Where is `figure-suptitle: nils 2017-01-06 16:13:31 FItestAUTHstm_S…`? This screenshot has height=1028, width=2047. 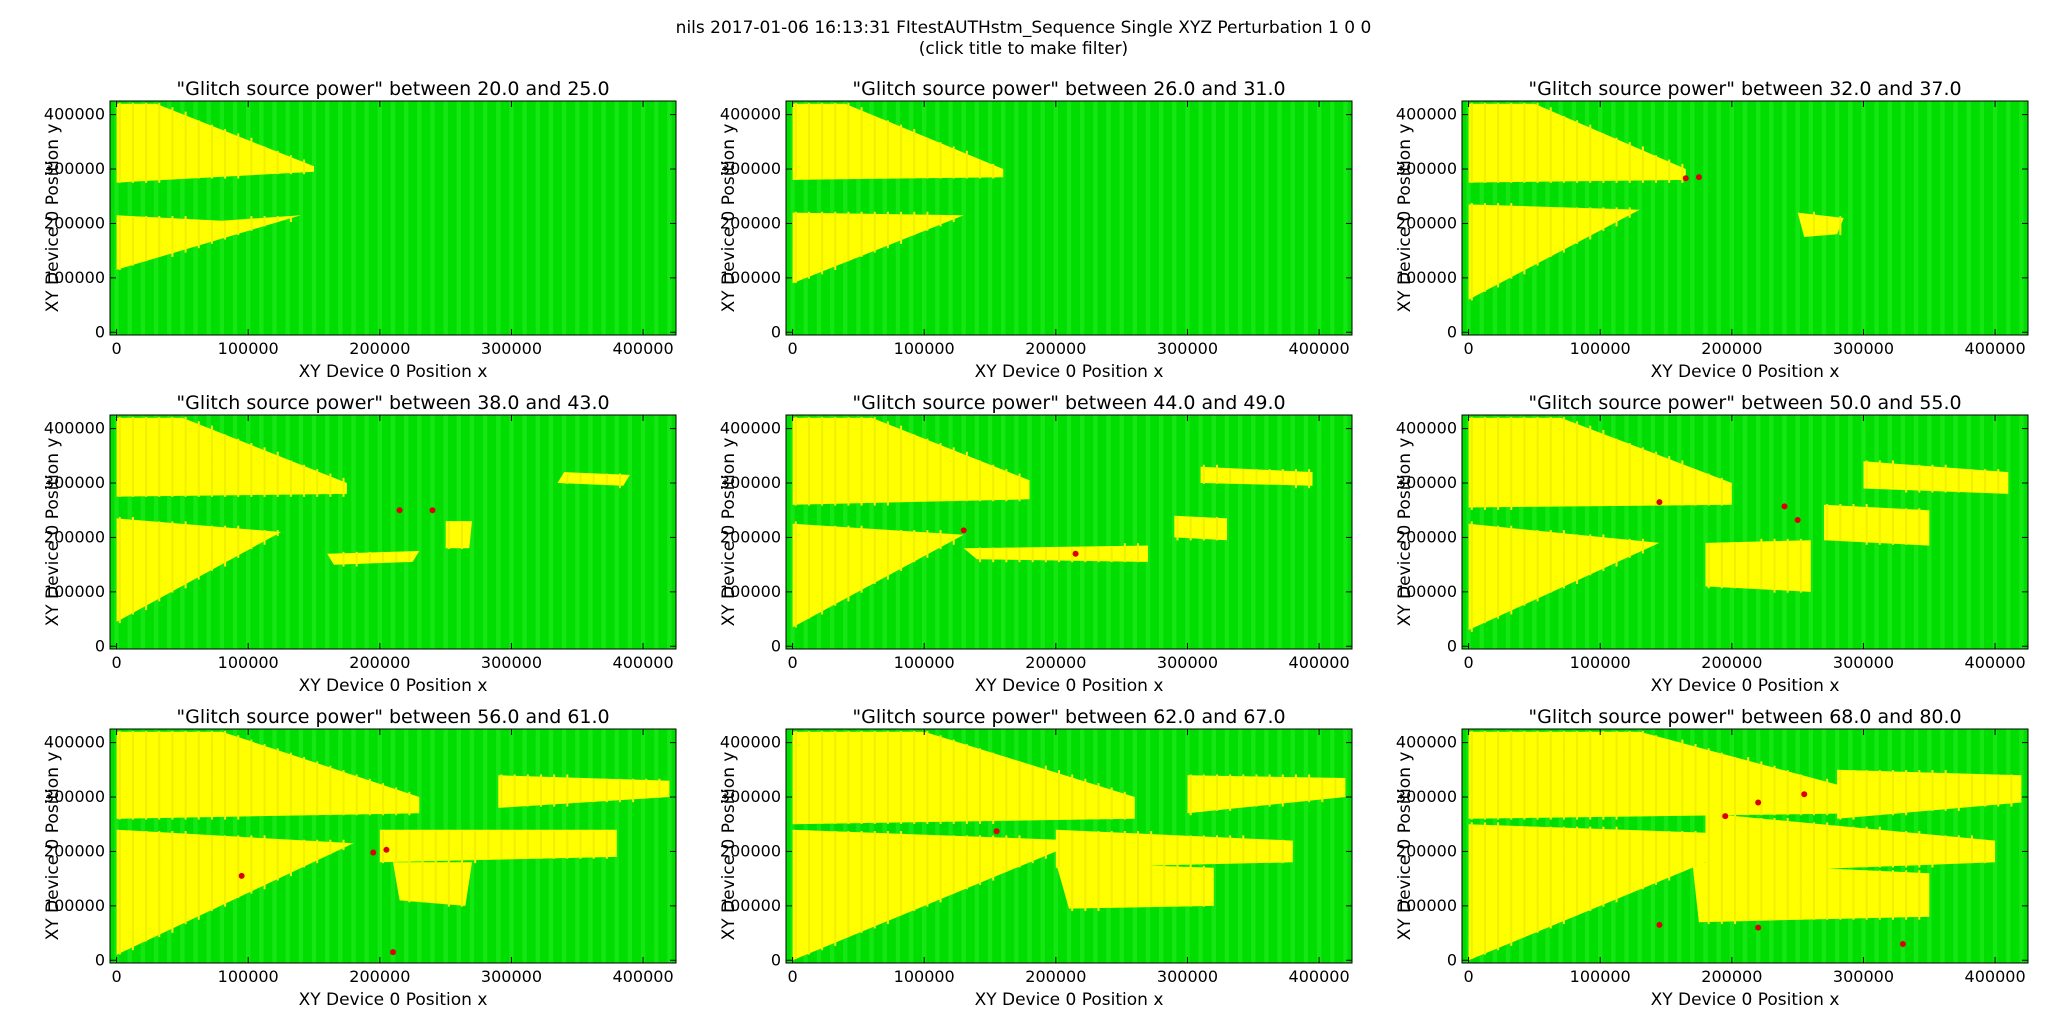 figure-suptitle: nils 2017-01-06 16:13:31 FItestAUTHstm_S… is located at coordinates (1023, 39).